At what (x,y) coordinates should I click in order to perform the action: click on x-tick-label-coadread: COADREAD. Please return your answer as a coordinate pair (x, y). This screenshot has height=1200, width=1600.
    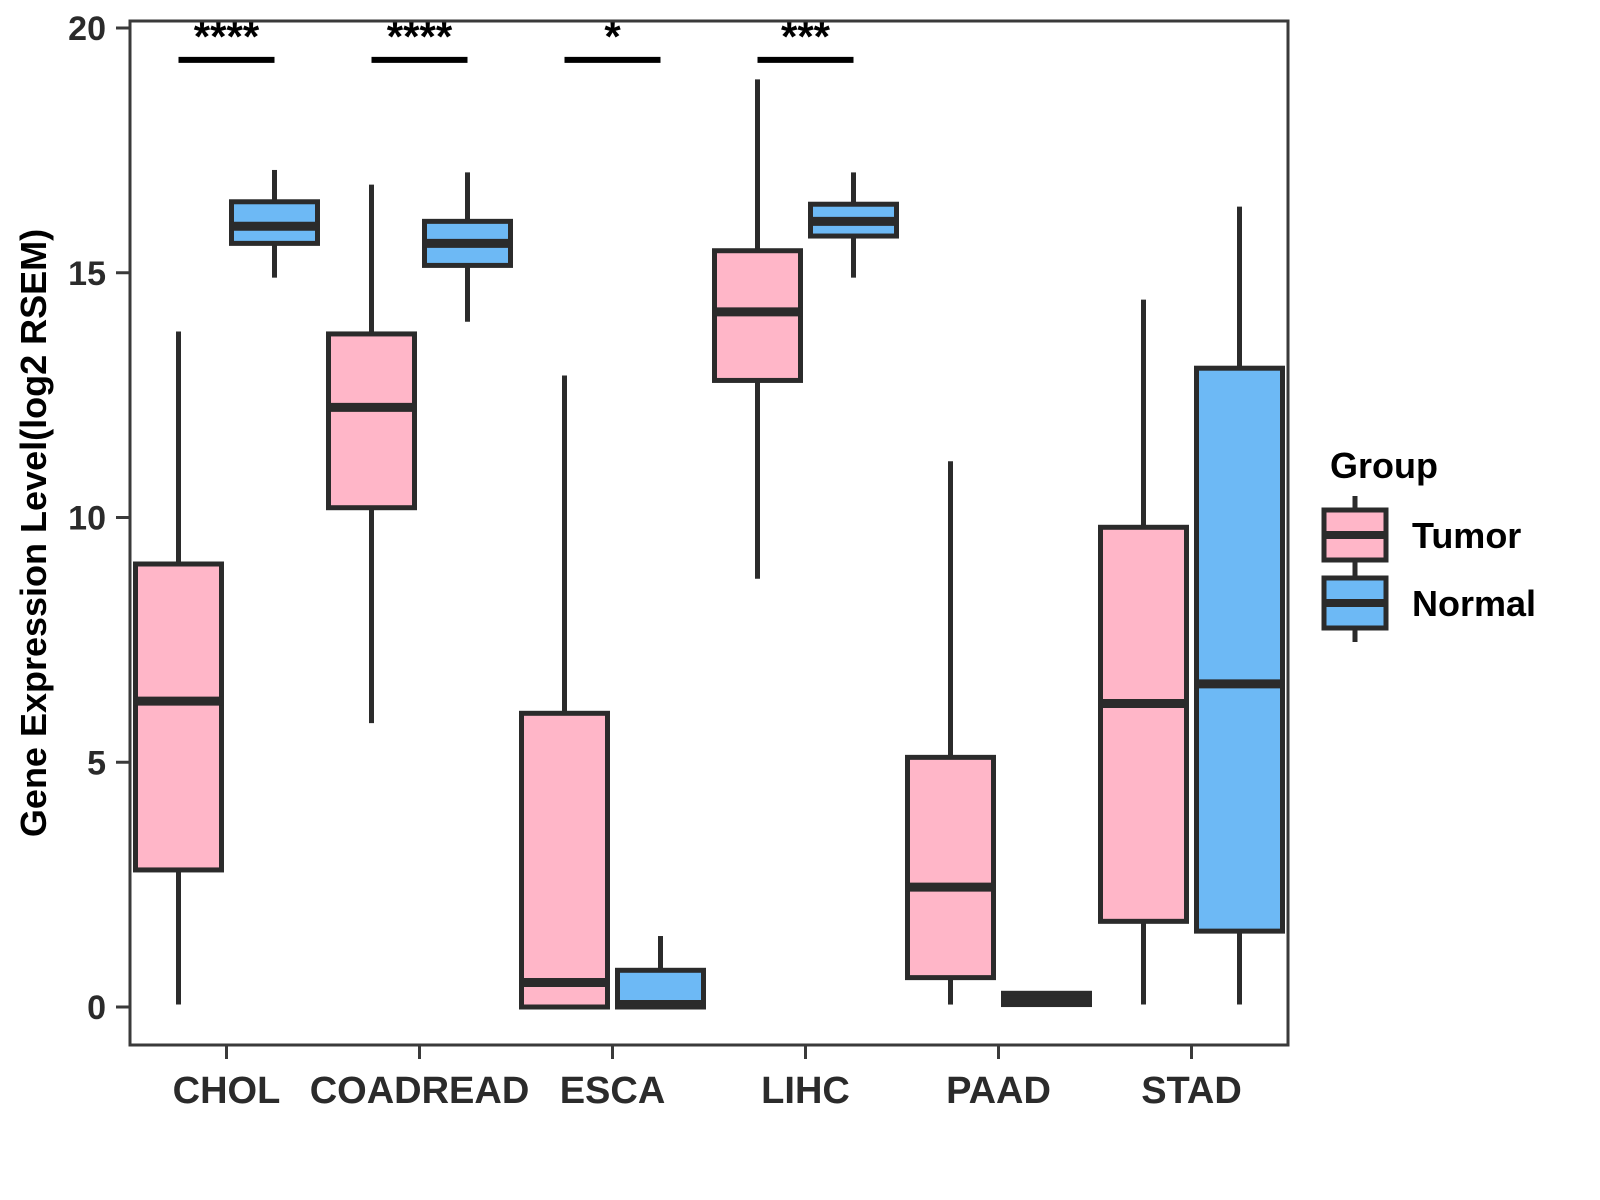
    Looking at the image, I should click on (420, 1091).